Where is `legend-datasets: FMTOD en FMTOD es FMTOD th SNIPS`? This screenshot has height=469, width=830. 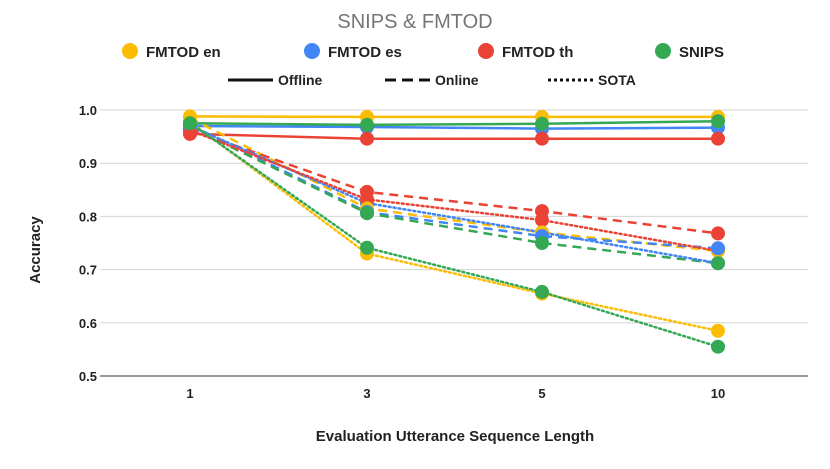 legend-datasets: FMTOD en FMTOD es FMTOD th SNIPS is located at coordinates (423, 52).